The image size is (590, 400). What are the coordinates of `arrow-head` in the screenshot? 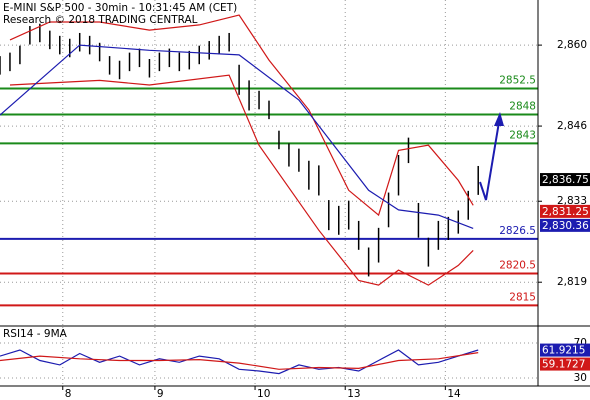 It's located at (499, 119).